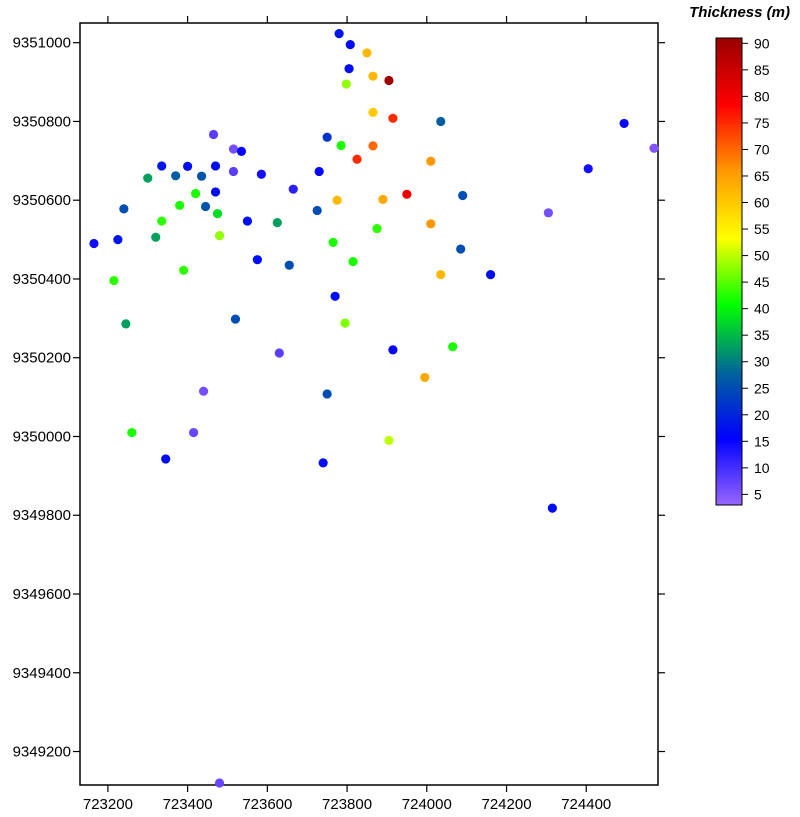 The image size is (800, 817). Describe the element at coordinates (762, 70) in the screenshot. I see `colorbar-tick-label: 85` at that location.